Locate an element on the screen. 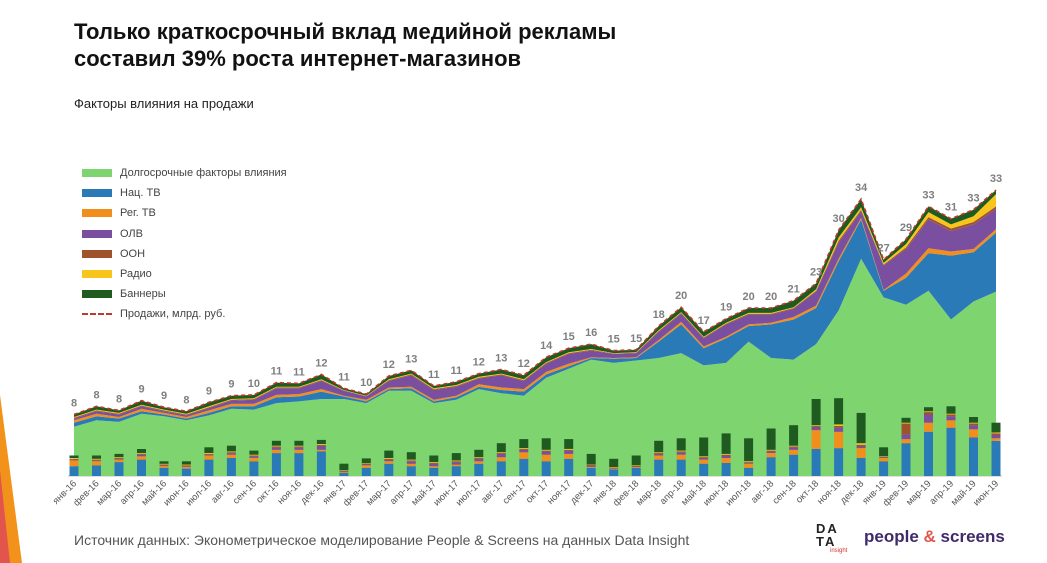 The height and width of the screenshot is (563, 1047). sales-label-4: 9 is located at coordinates (164, 396).